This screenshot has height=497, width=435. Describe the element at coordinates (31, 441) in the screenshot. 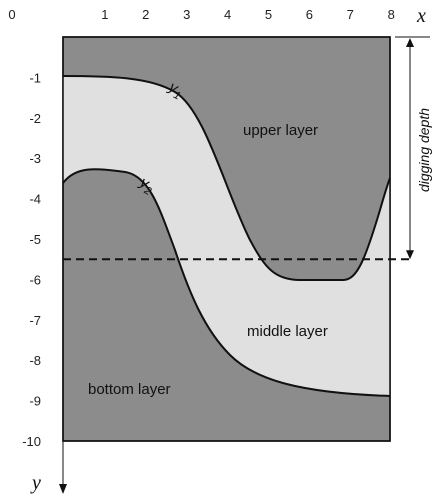

I see `y-tick-label: -10` at that location.